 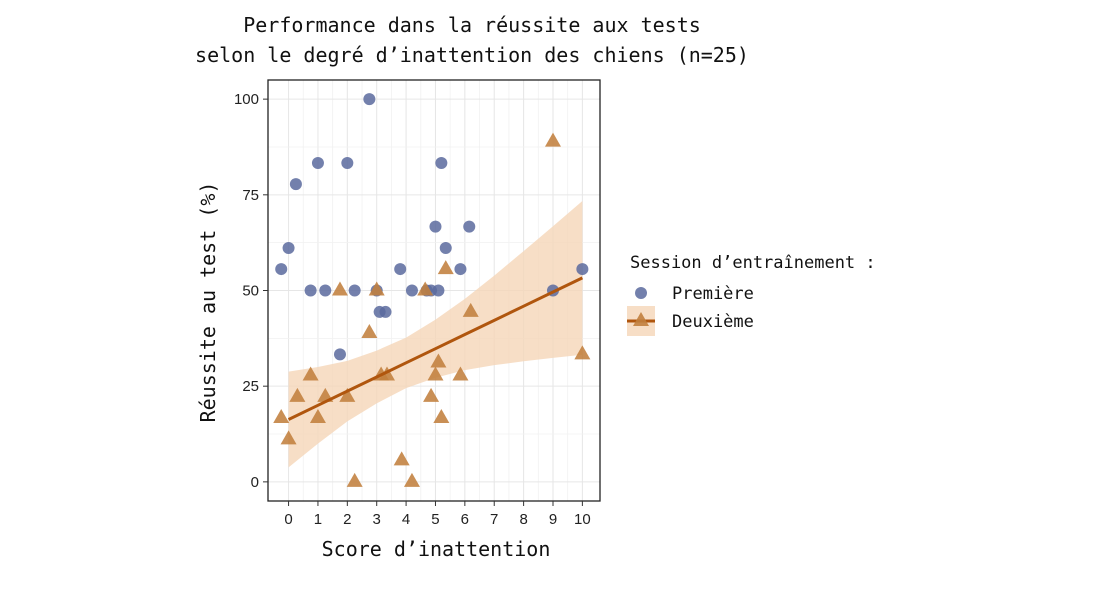 What do you see at coordinates (208, 302) in the screenshot?
I see `y-axis-title: Réussite au test (%)` at bounding box center [208, 302].